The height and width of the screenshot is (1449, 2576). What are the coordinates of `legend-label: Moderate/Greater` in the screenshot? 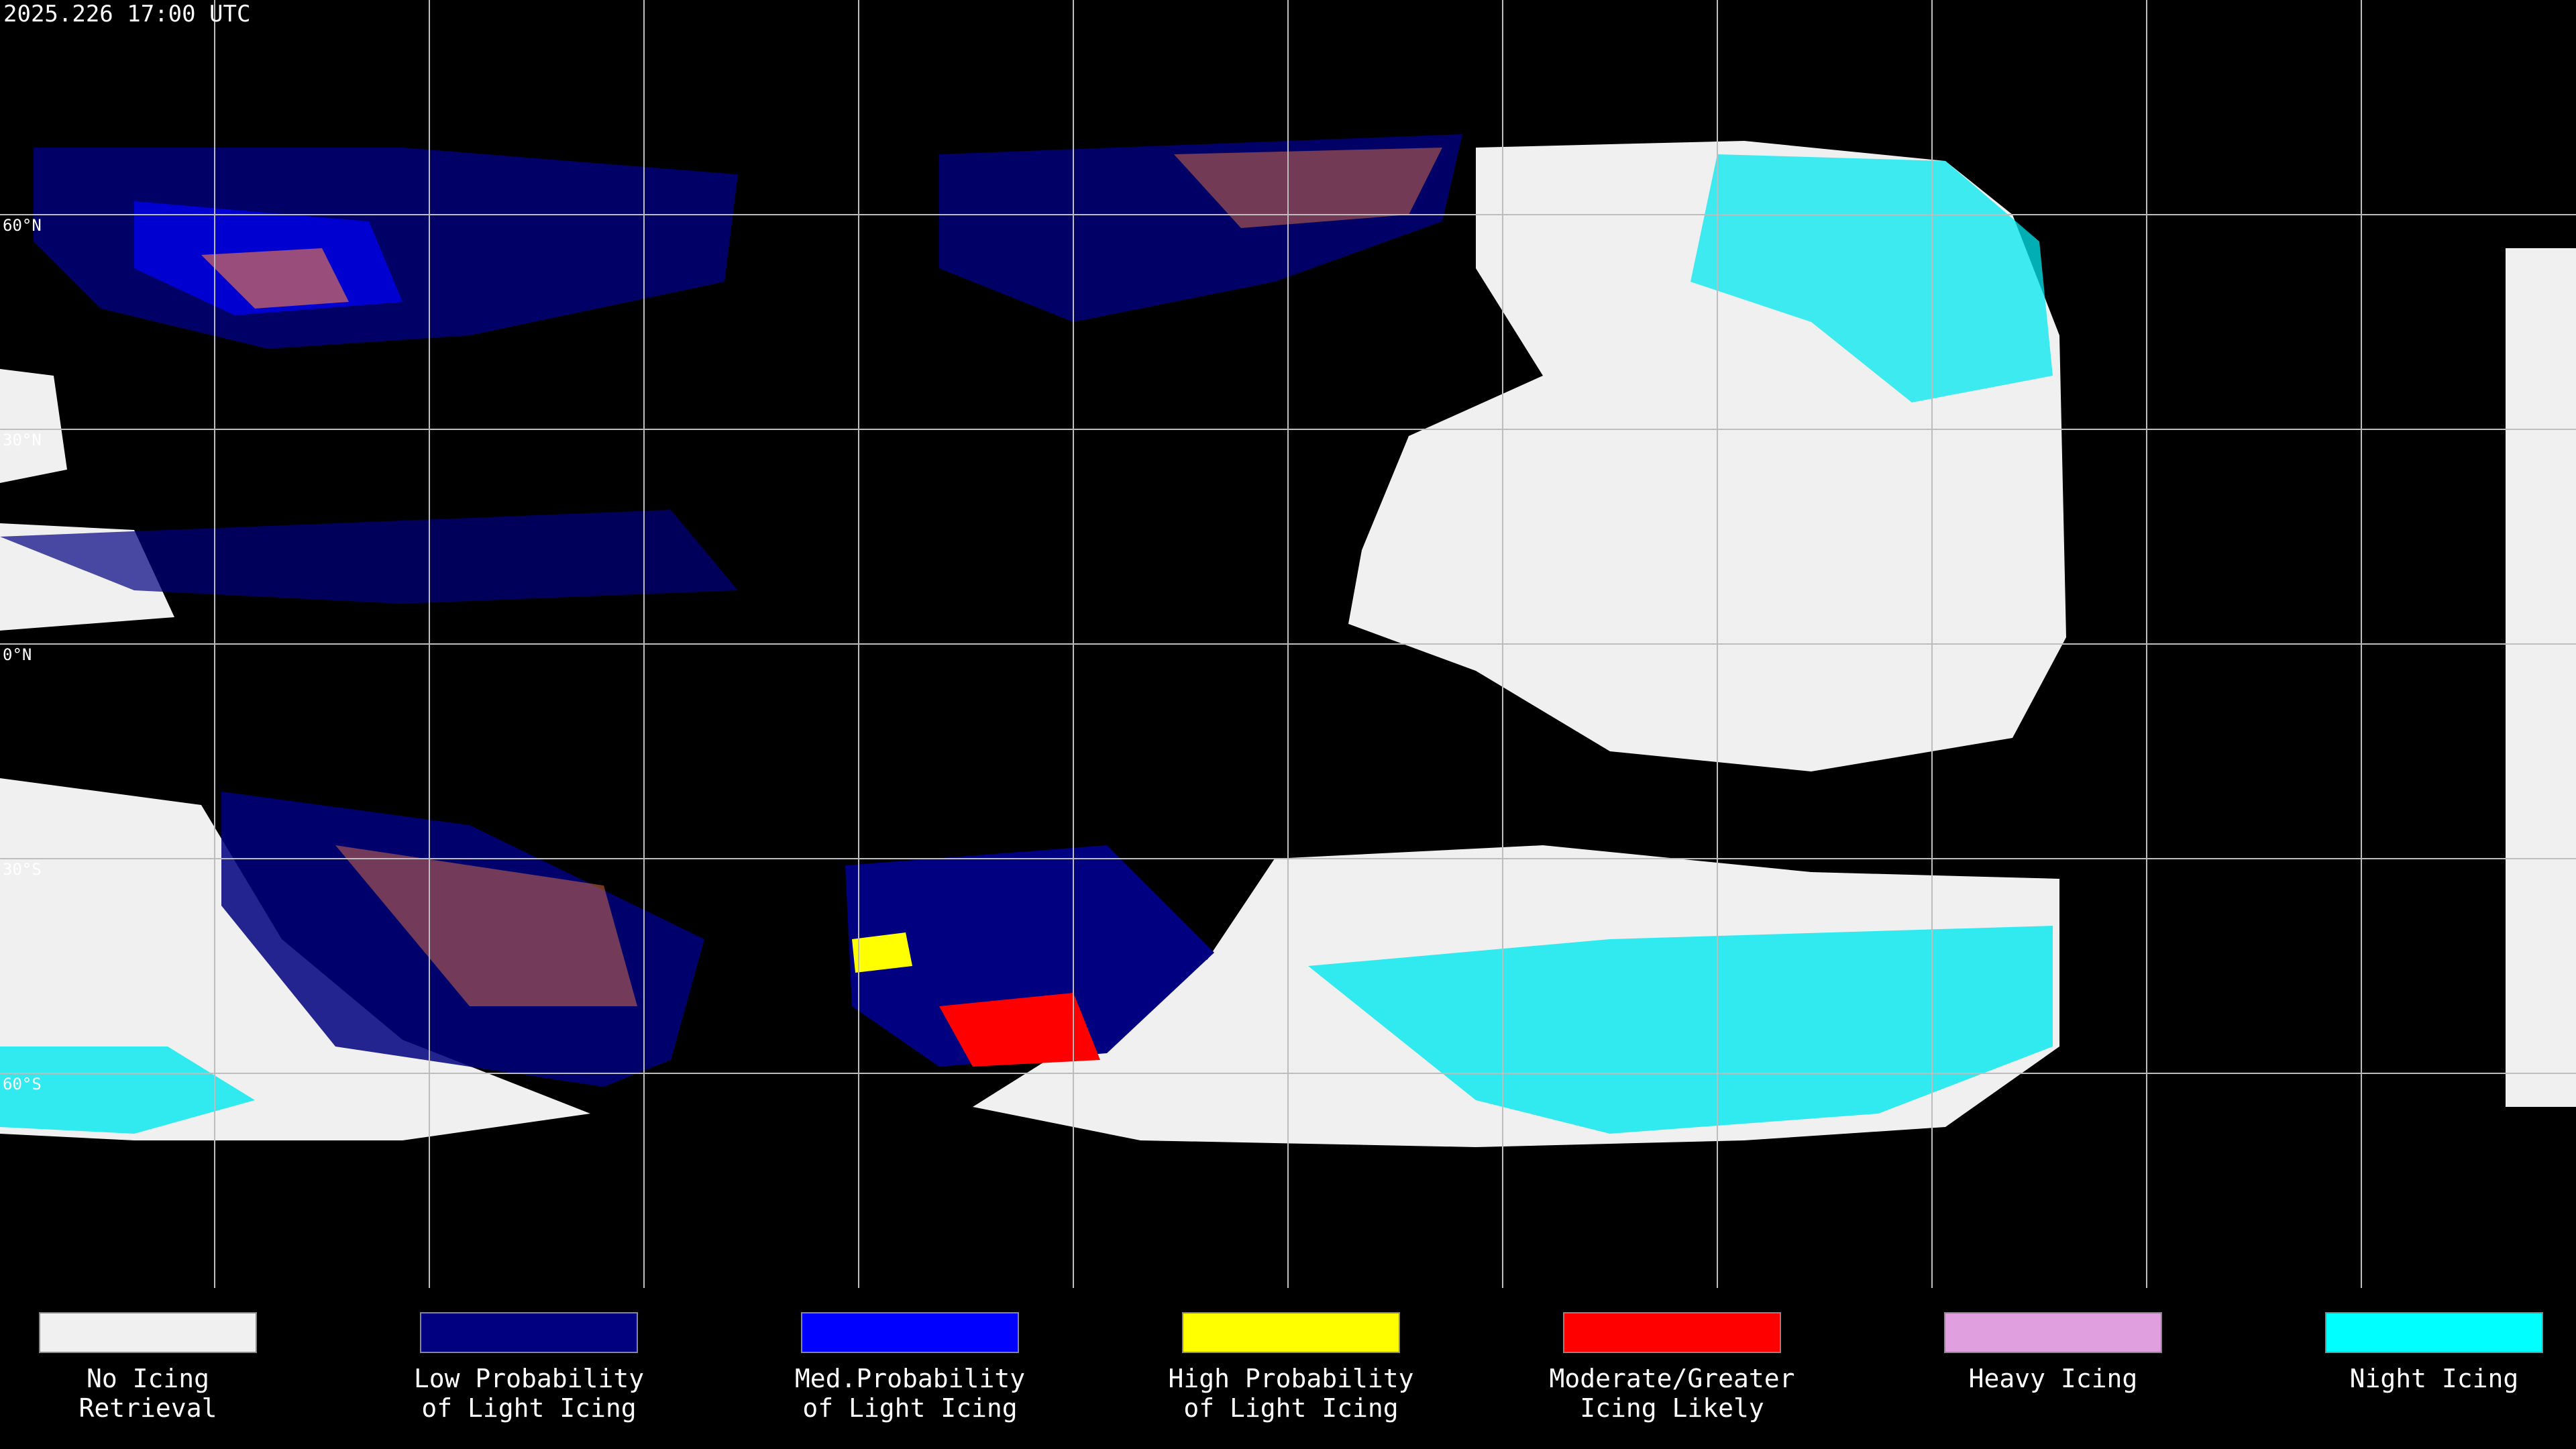 It's located at (1671, 1378).